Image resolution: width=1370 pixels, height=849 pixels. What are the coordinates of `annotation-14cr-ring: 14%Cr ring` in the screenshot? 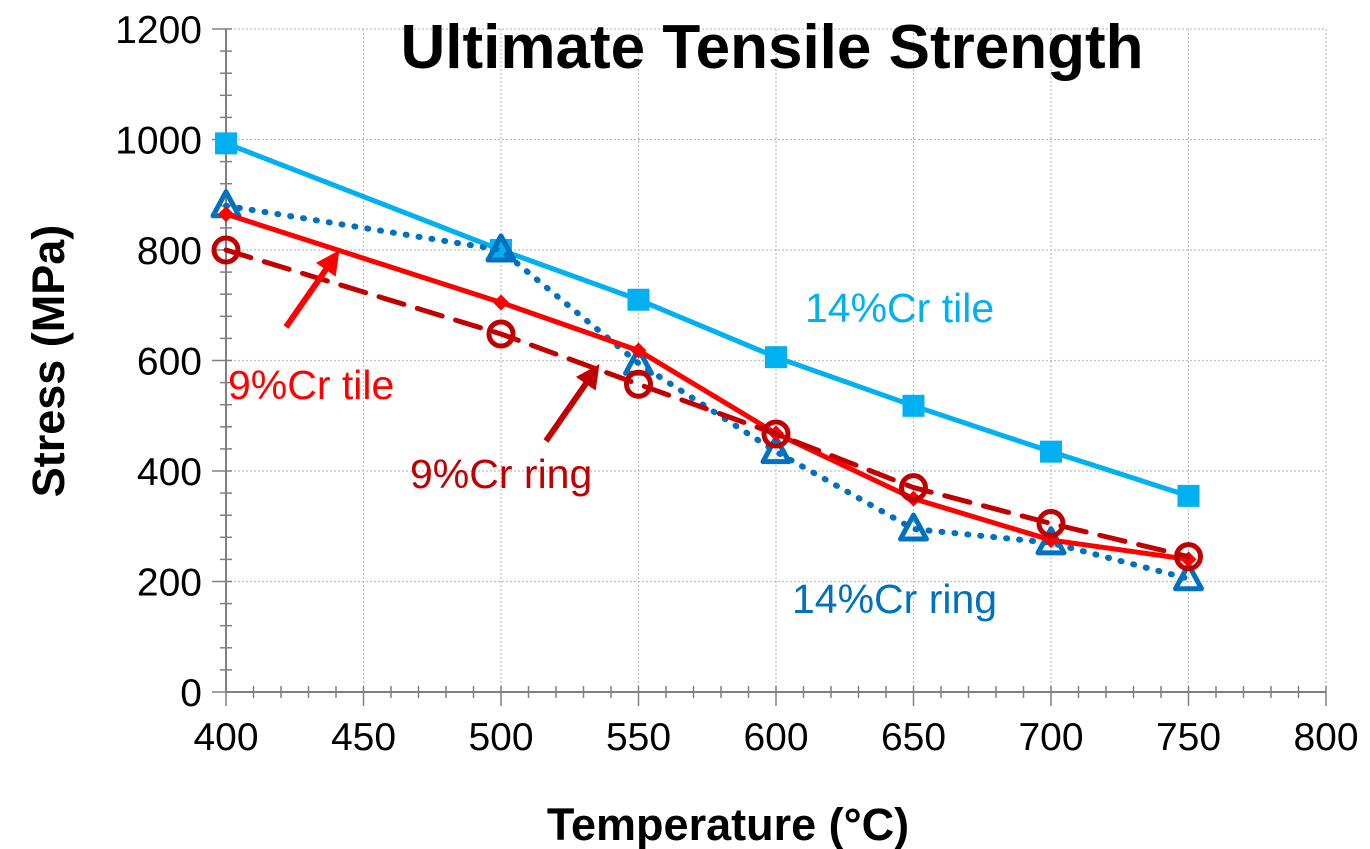 It's located at (894, 599).